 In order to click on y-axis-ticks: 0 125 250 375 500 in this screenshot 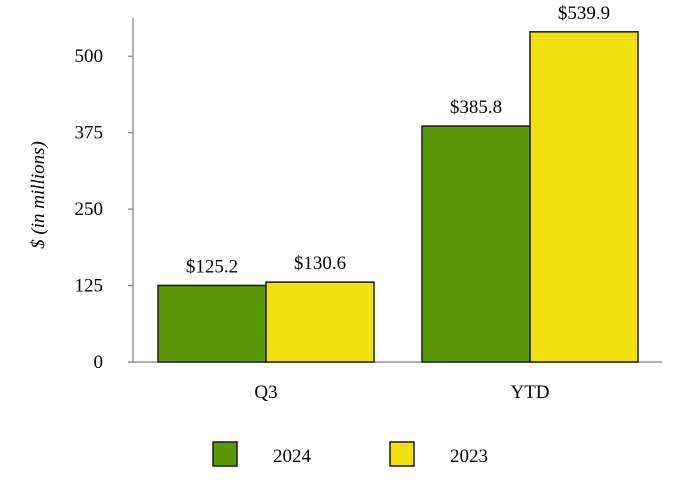, I will do `click(104, 209)`.